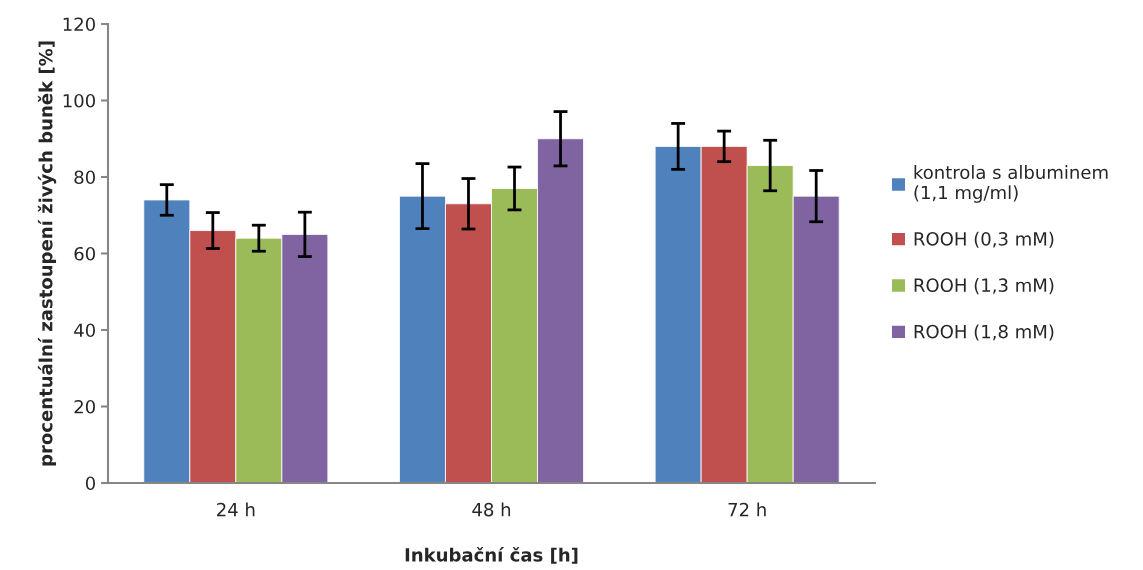  Describe the element at coordinates (984, 239) in the screenshot. I see `legend-label: ROOH (0,3 mM)` at that location.